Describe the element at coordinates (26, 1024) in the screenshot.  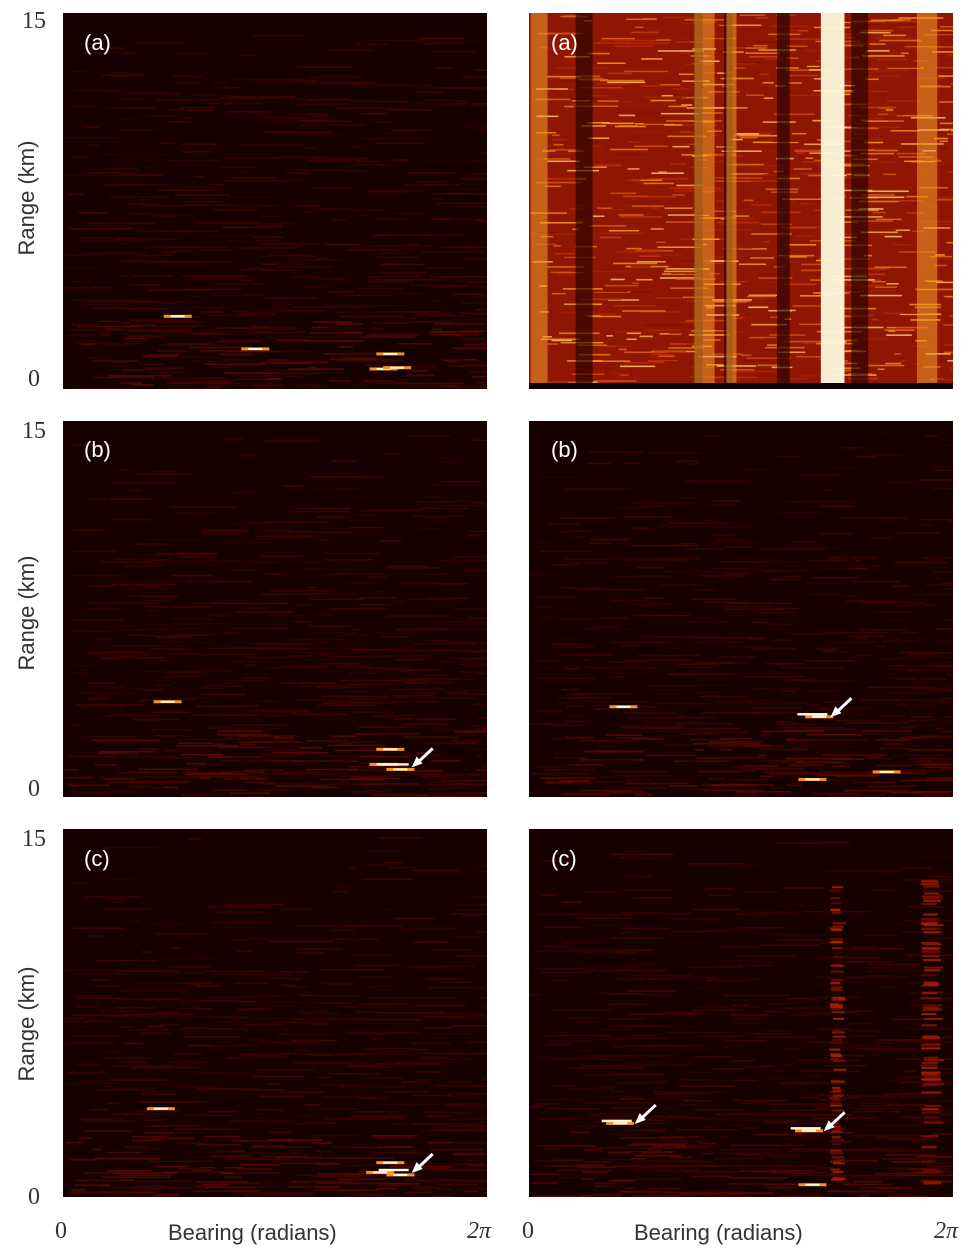
I see `y-axis-label: Range (km)` at that location.